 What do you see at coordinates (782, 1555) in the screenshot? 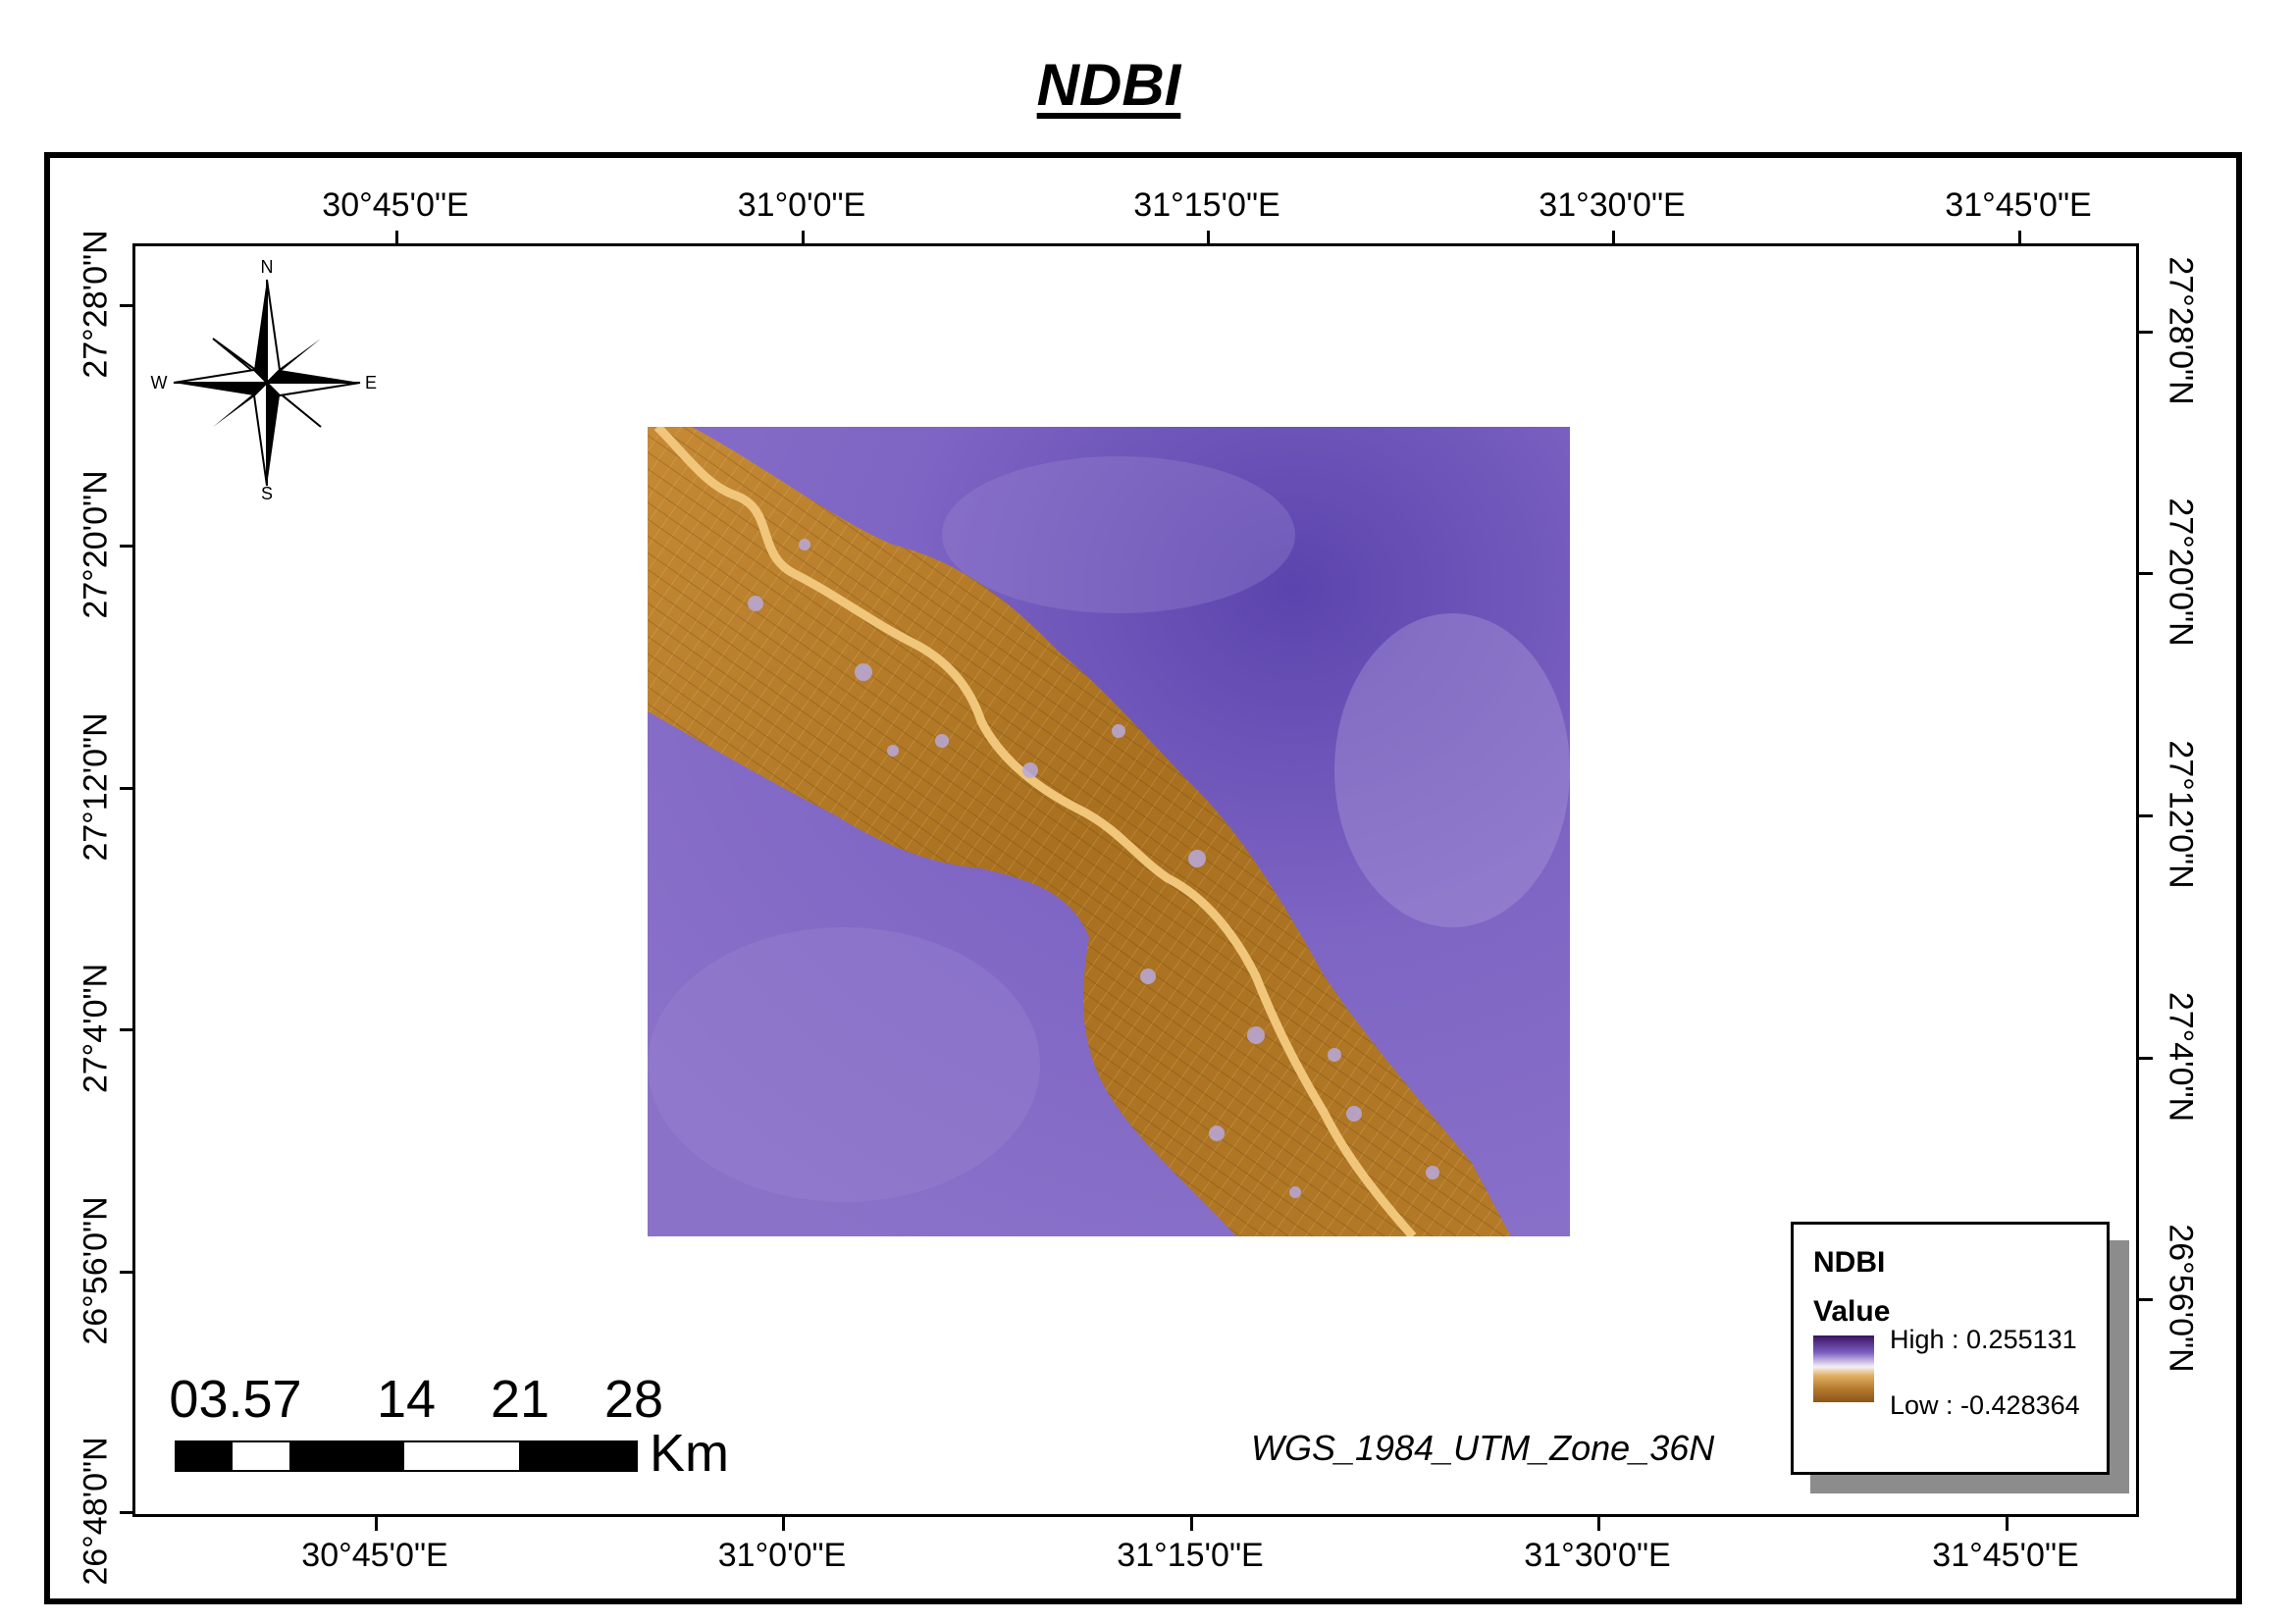
I see `lon-label-bottom: 31°0'0"E` at bounding box center [782, 1555].